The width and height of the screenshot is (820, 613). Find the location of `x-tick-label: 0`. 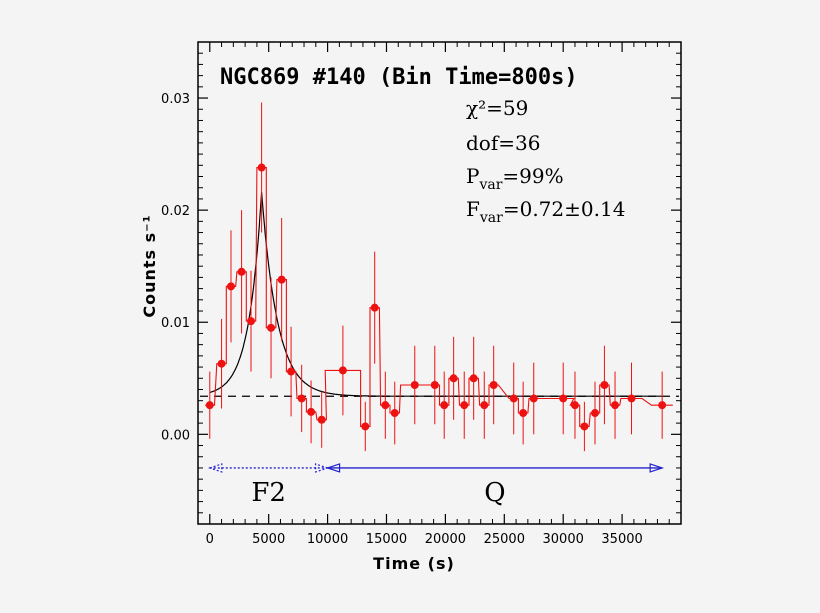

x-tick-label: 0 is located at coordinates (210, 539).